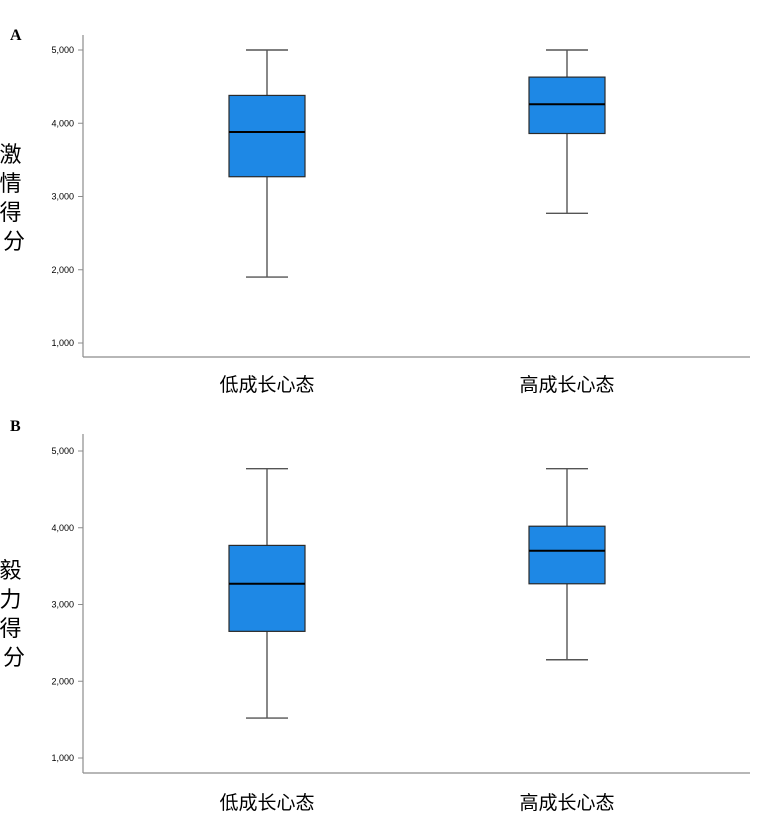 The width and height of the screenshot is (779, 823). Describe the element at coordinates (16, 35) in the screenshot. I see `panel-letter-a: A` at that location.